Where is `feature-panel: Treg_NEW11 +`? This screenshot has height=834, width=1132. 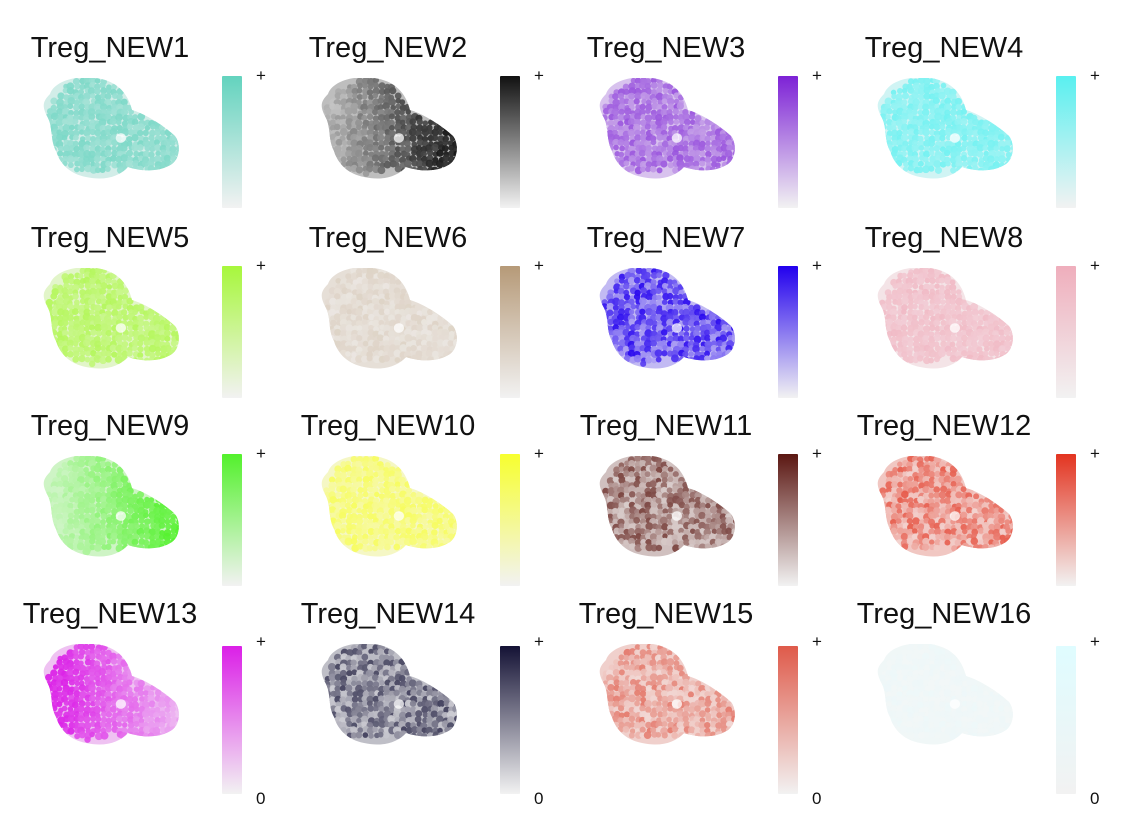
feature-panel: Treg_NEW11 + is located at coordinates (695, 482).